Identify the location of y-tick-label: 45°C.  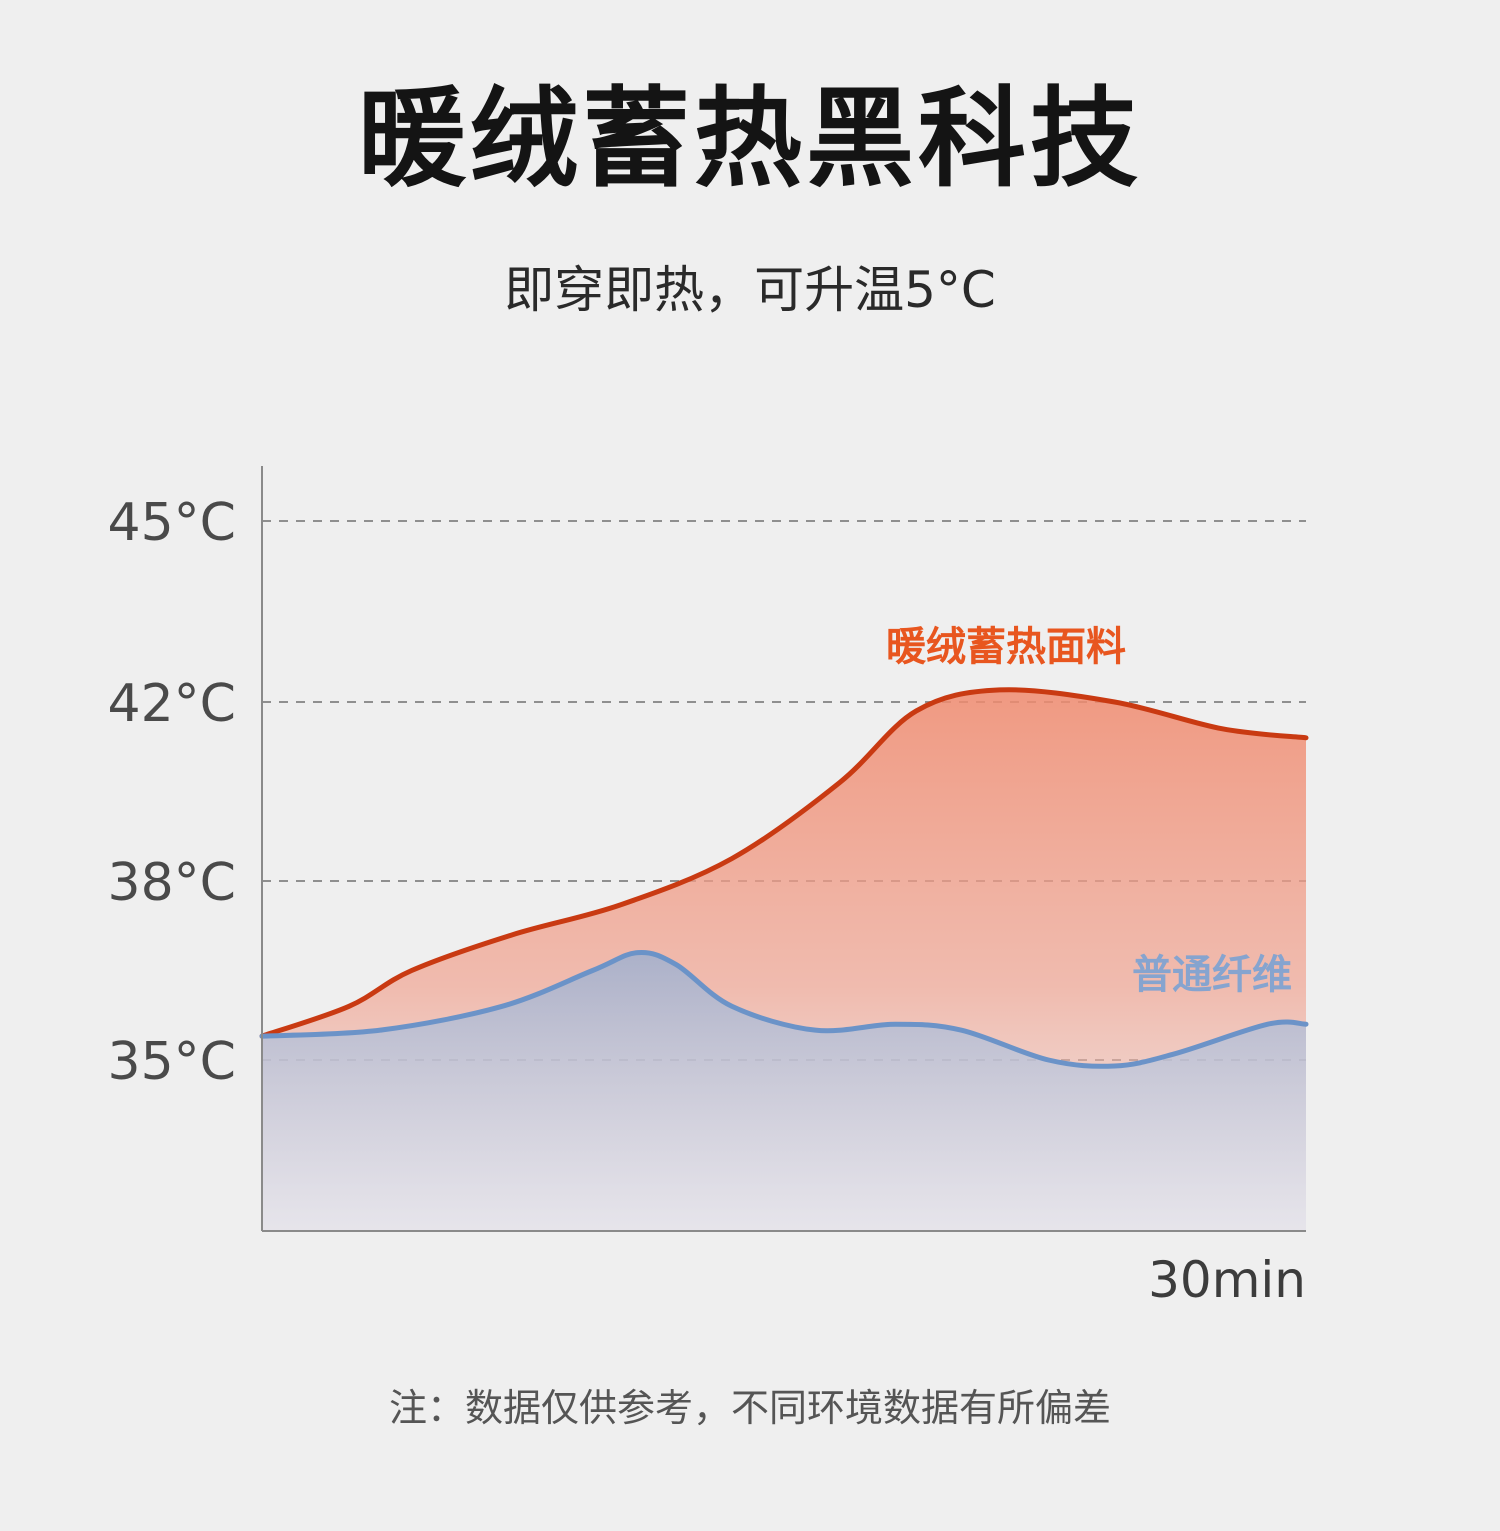
(172, 523).